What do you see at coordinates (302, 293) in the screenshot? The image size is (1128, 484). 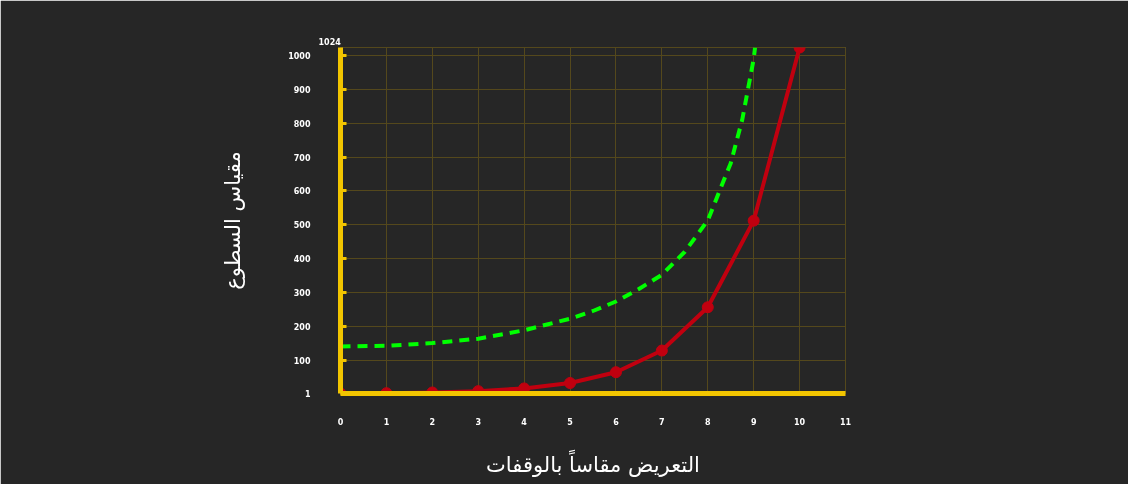 I see `y-tick-label: 300` at bounding box center [302, 293].